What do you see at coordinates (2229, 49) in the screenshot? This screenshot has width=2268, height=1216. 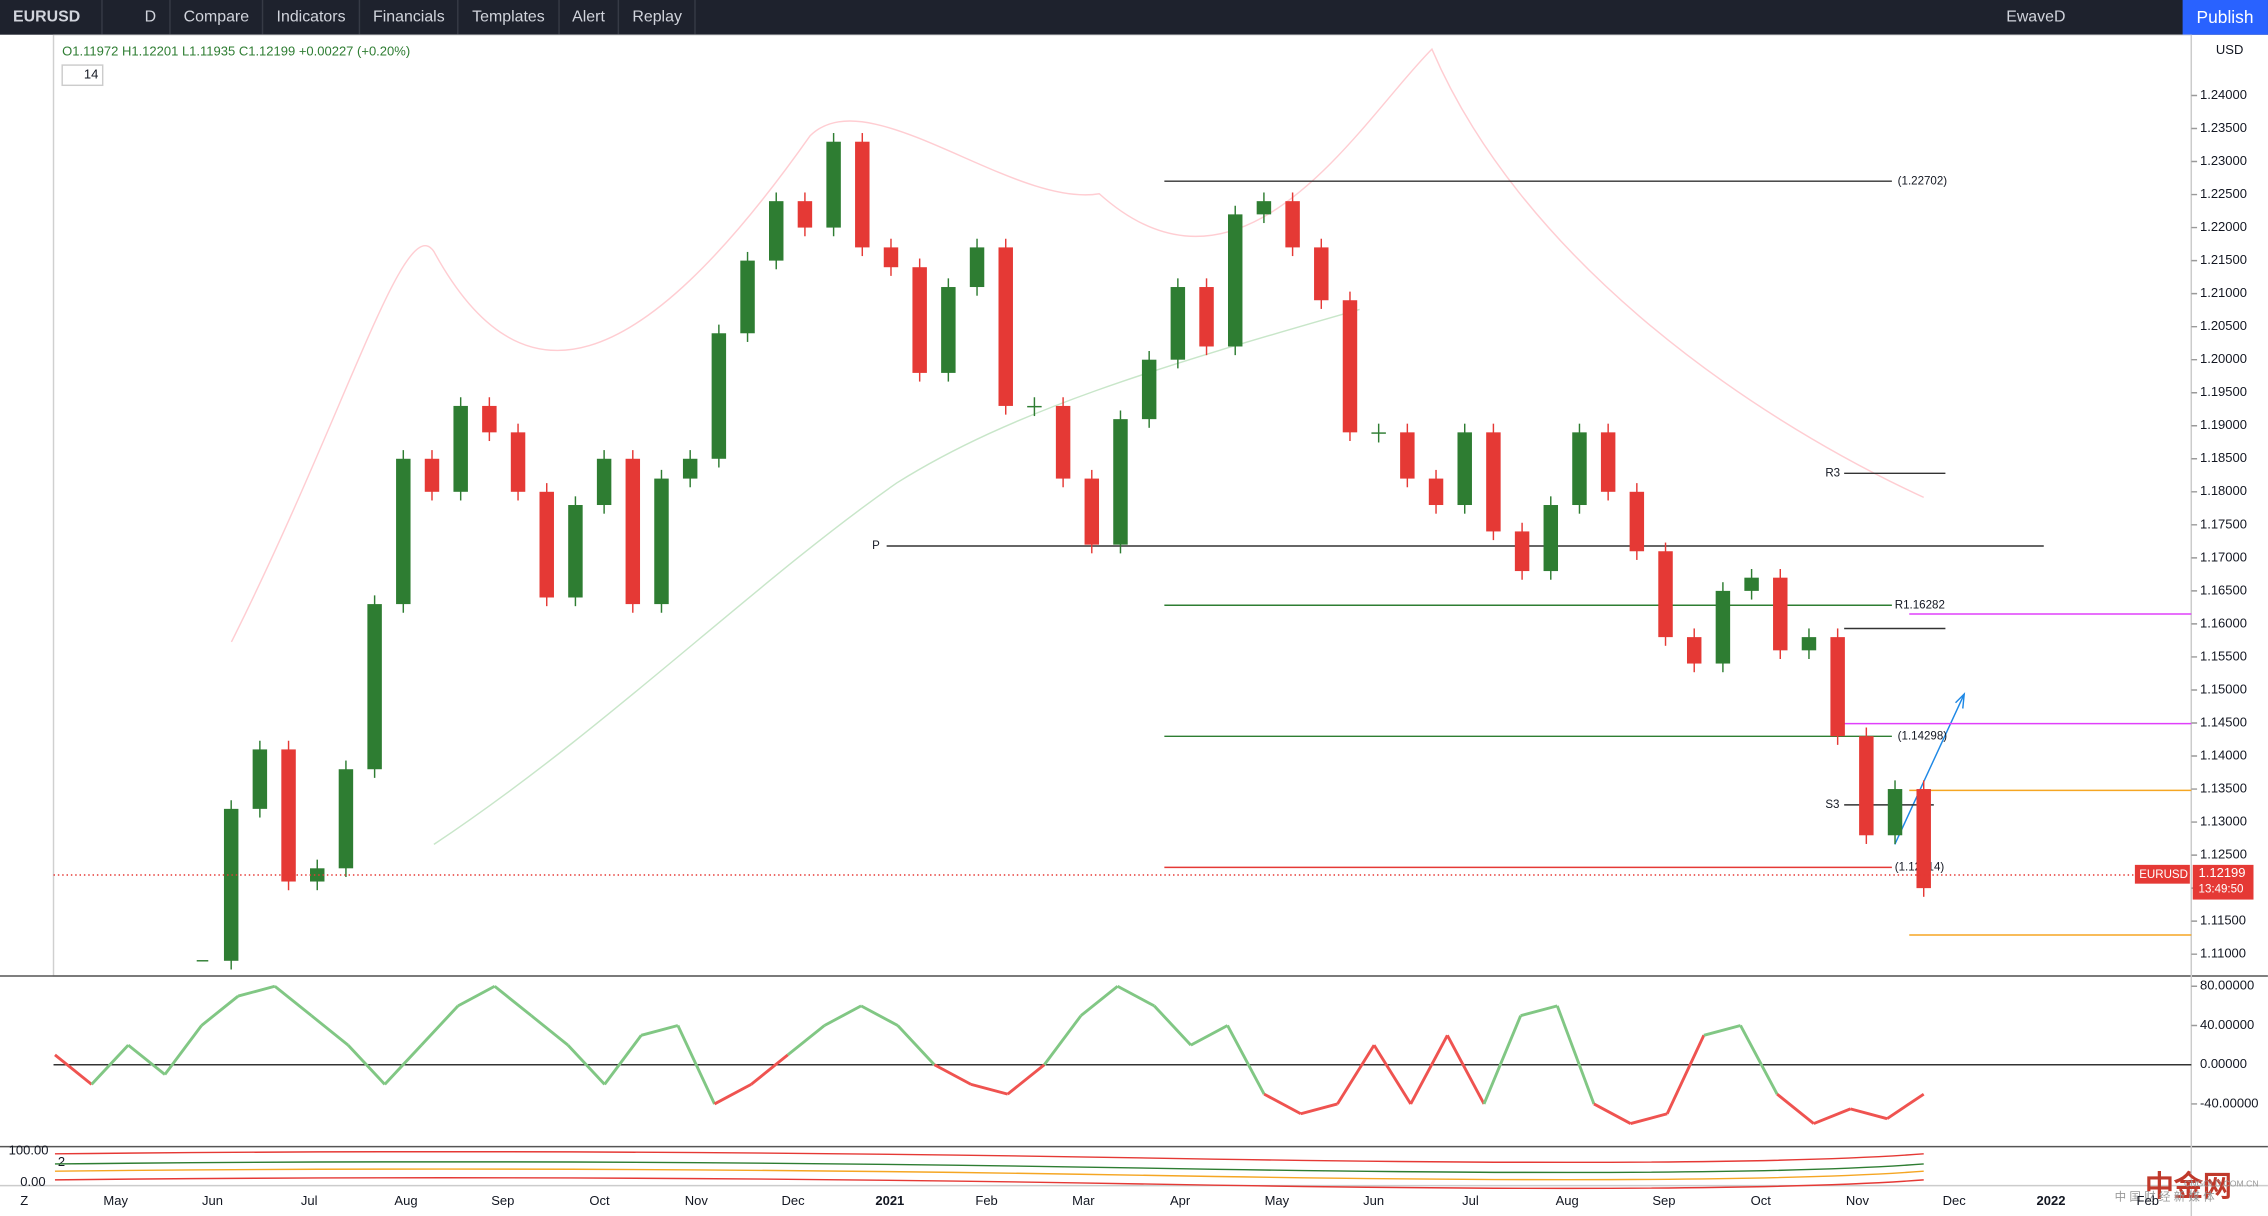 I see `currency: USD` at bounding box center [2229, 49].